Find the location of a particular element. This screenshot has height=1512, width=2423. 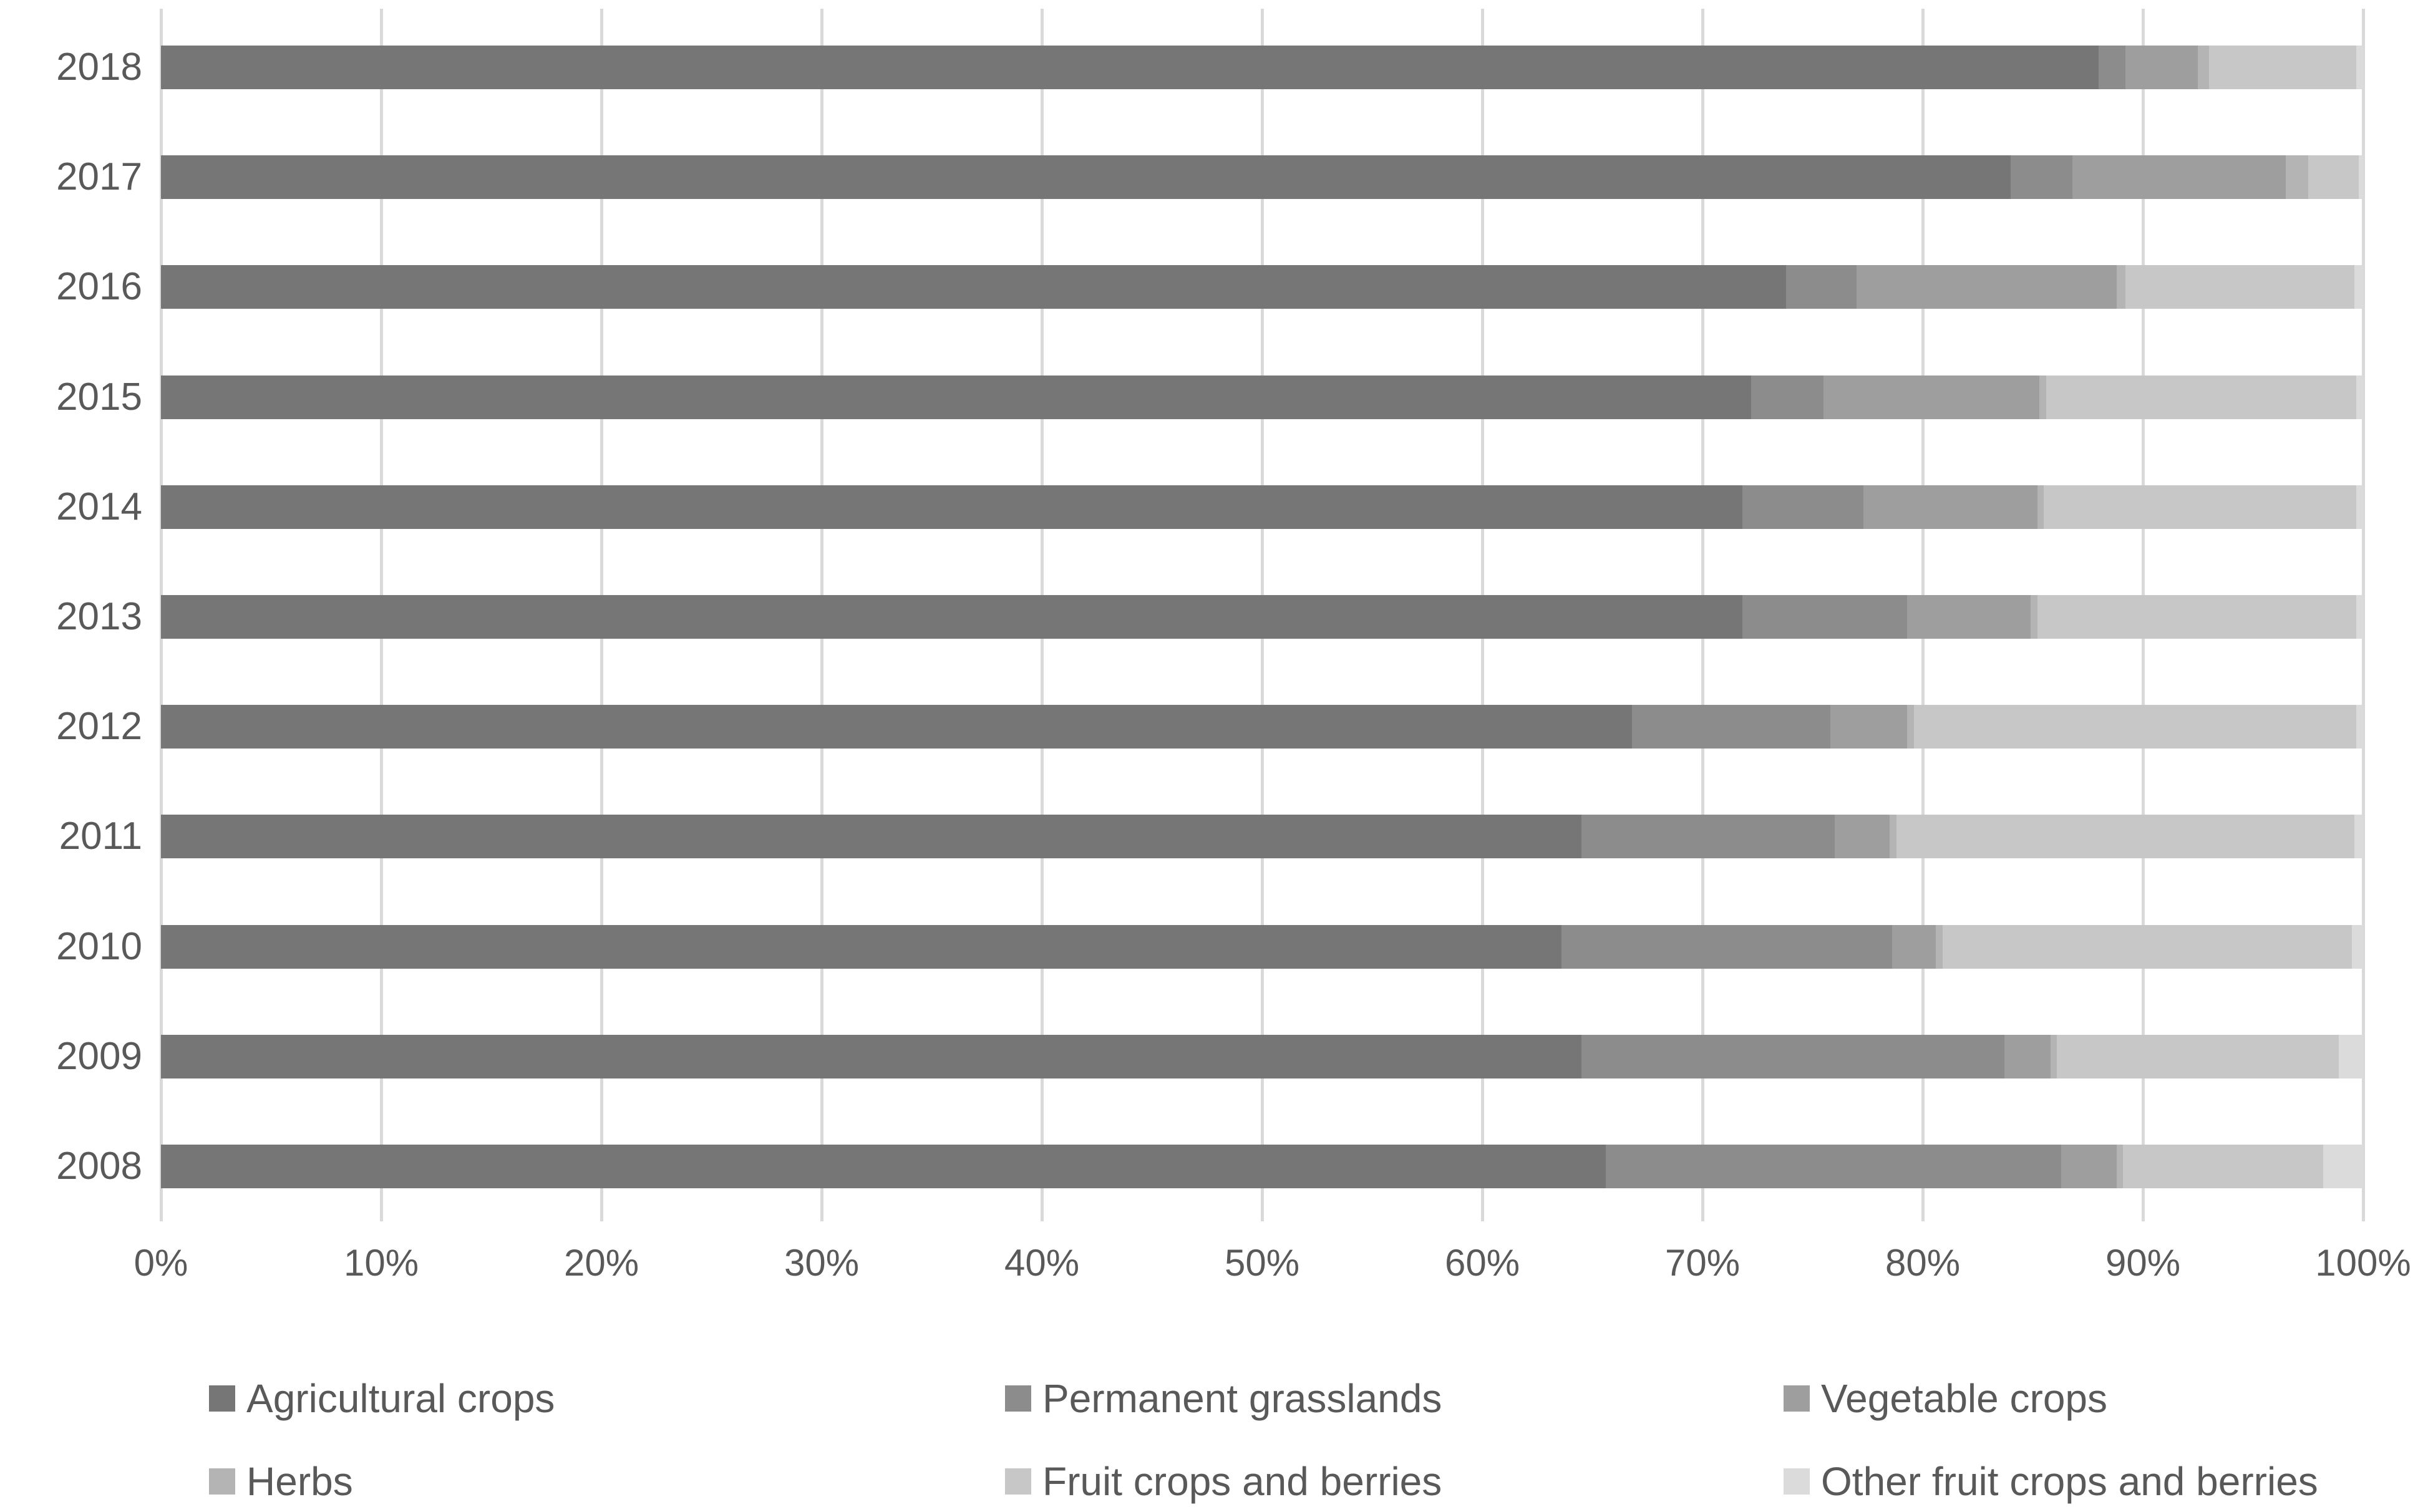

bar-segment-2018-vegetable-crops is located at coordinates (2161, 68).